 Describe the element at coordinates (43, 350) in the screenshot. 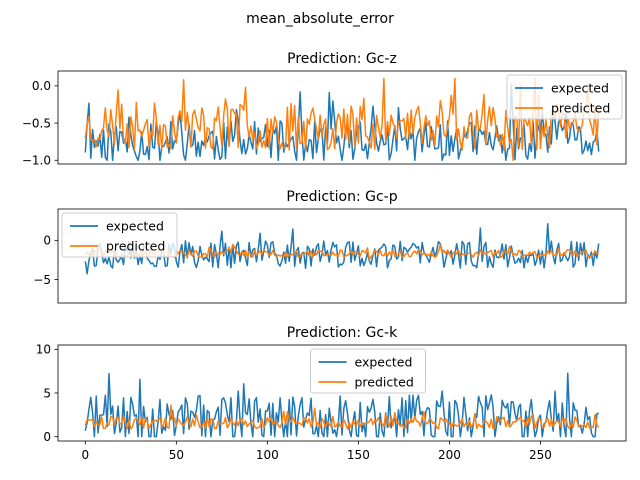

I see `y-tick-label: 10` at that location.